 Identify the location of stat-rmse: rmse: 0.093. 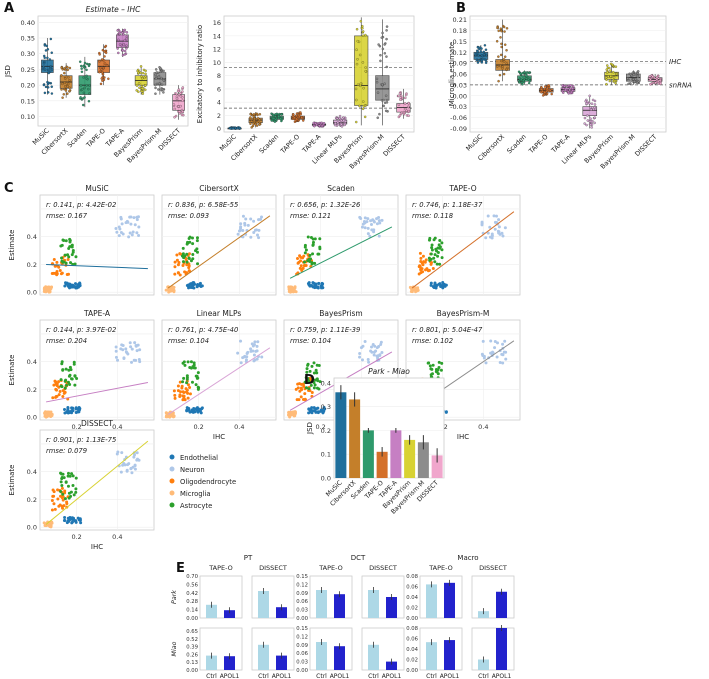
(188, 216).